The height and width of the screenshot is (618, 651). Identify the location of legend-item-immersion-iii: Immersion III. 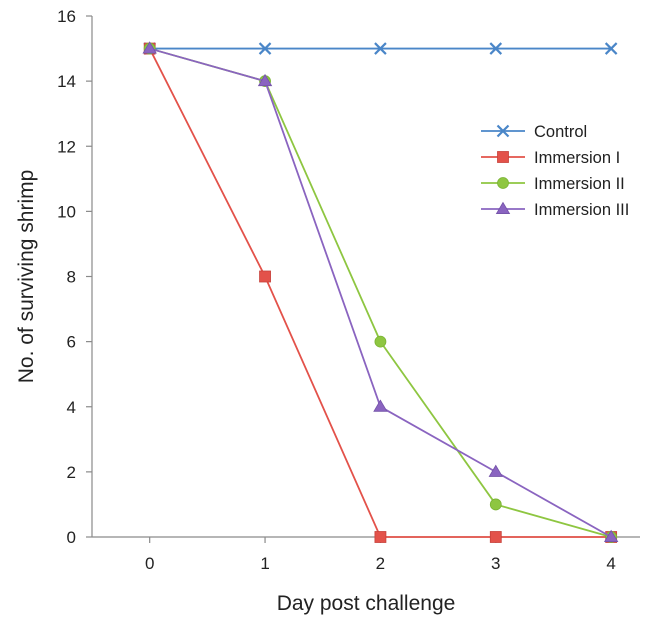
(555, 210).